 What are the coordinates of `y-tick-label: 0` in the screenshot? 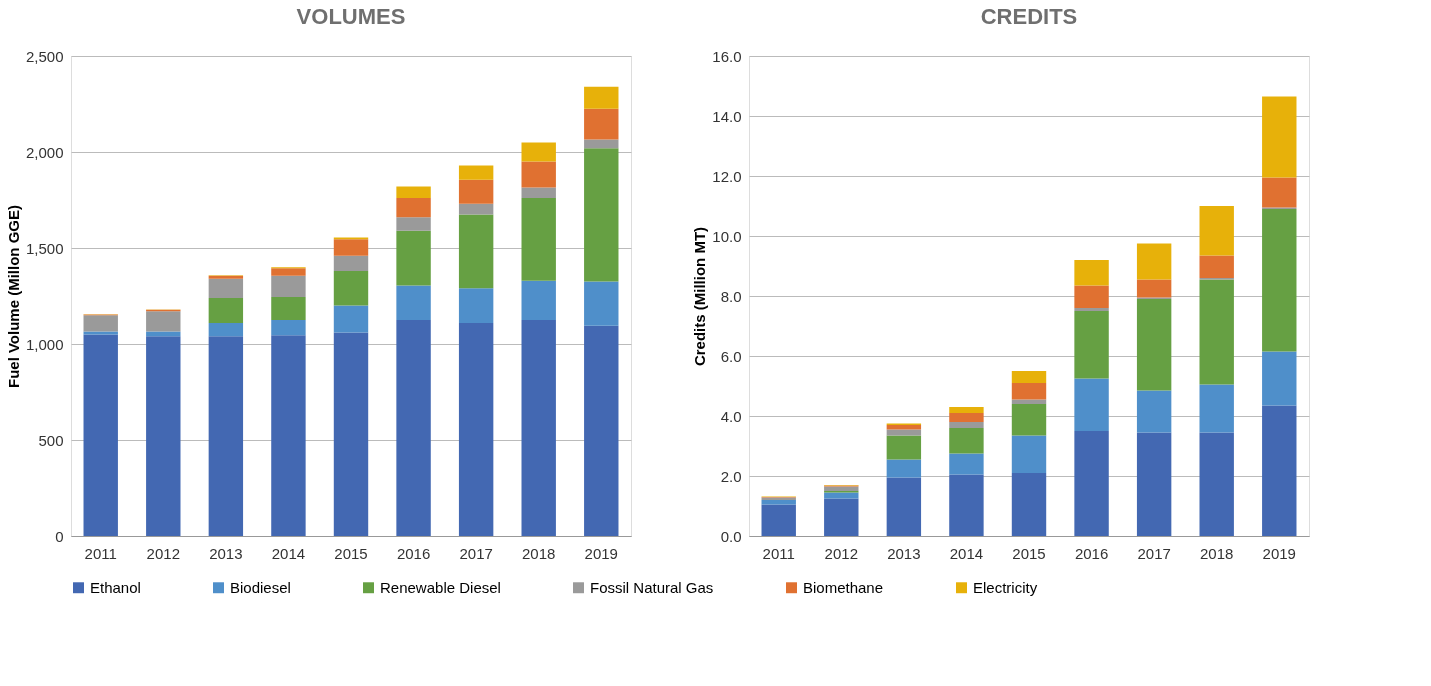 It's located at (59, 536).